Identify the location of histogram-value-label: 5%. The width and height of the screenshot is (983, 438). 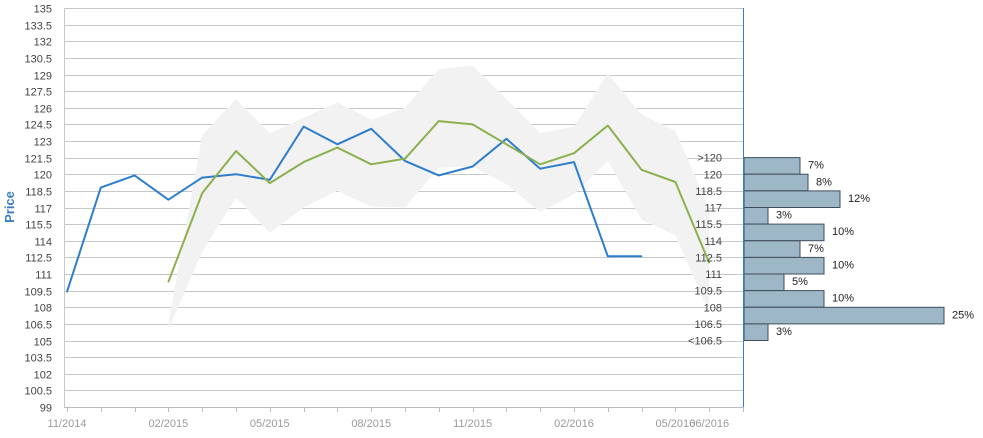
(800, 282).